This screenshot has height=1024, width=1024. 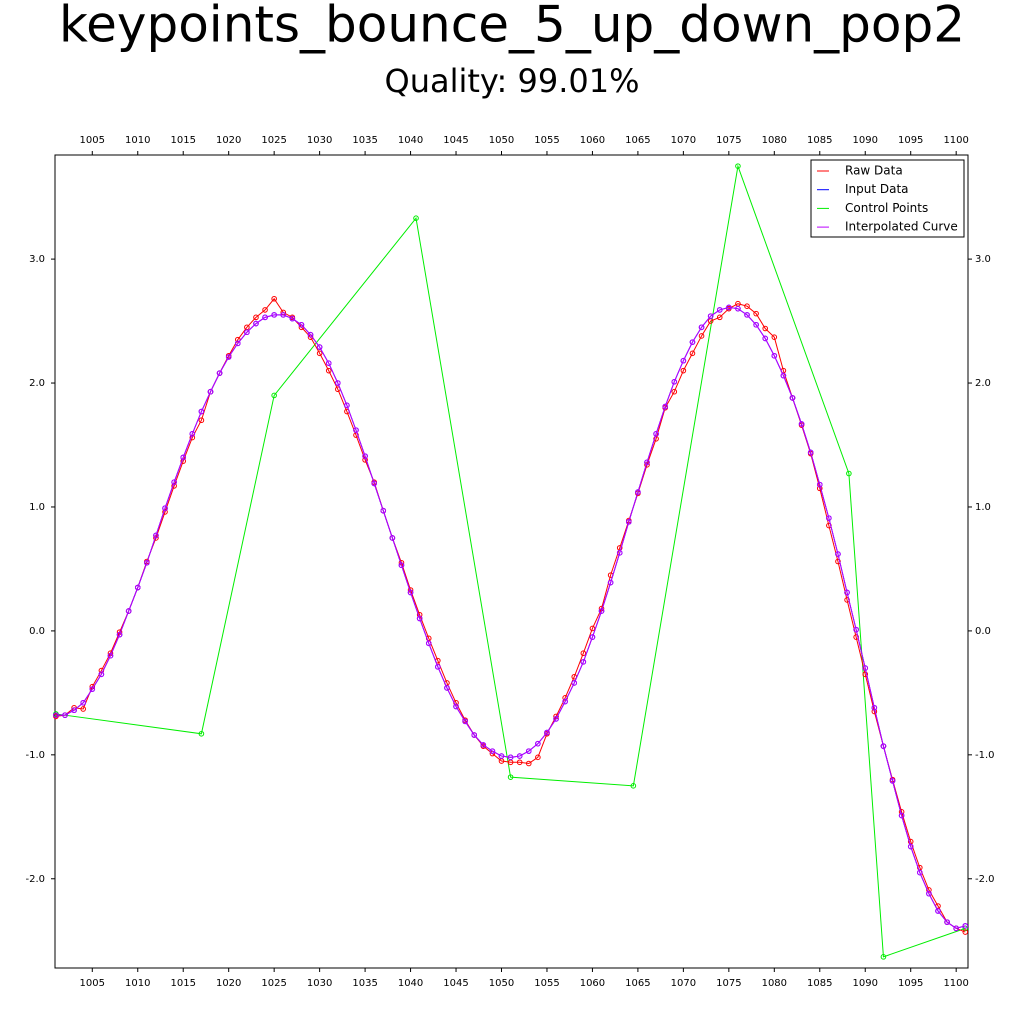 I want to click on x-tick-label: 1055, so click(x=546, y=983).